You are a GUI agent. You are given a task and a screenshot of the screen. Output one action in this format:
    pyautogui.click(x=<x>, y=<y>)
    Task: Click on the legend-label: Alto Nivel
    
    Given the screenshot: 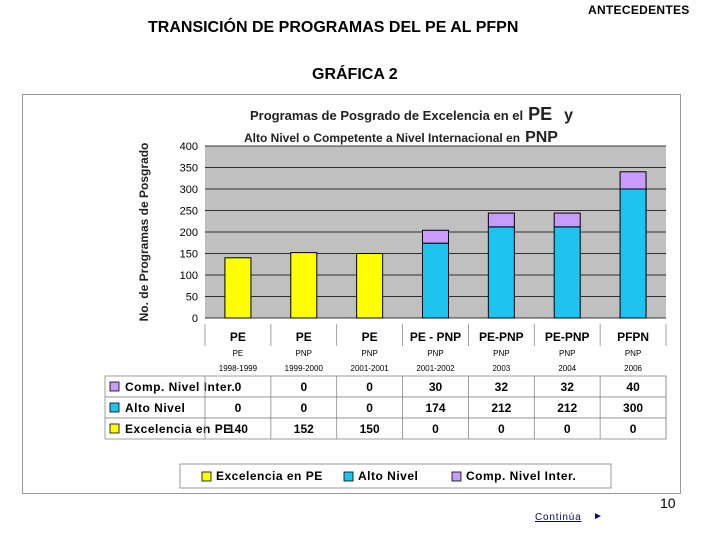 What is the action you would take?
    pyautogui.click(x=388, y=476)
    